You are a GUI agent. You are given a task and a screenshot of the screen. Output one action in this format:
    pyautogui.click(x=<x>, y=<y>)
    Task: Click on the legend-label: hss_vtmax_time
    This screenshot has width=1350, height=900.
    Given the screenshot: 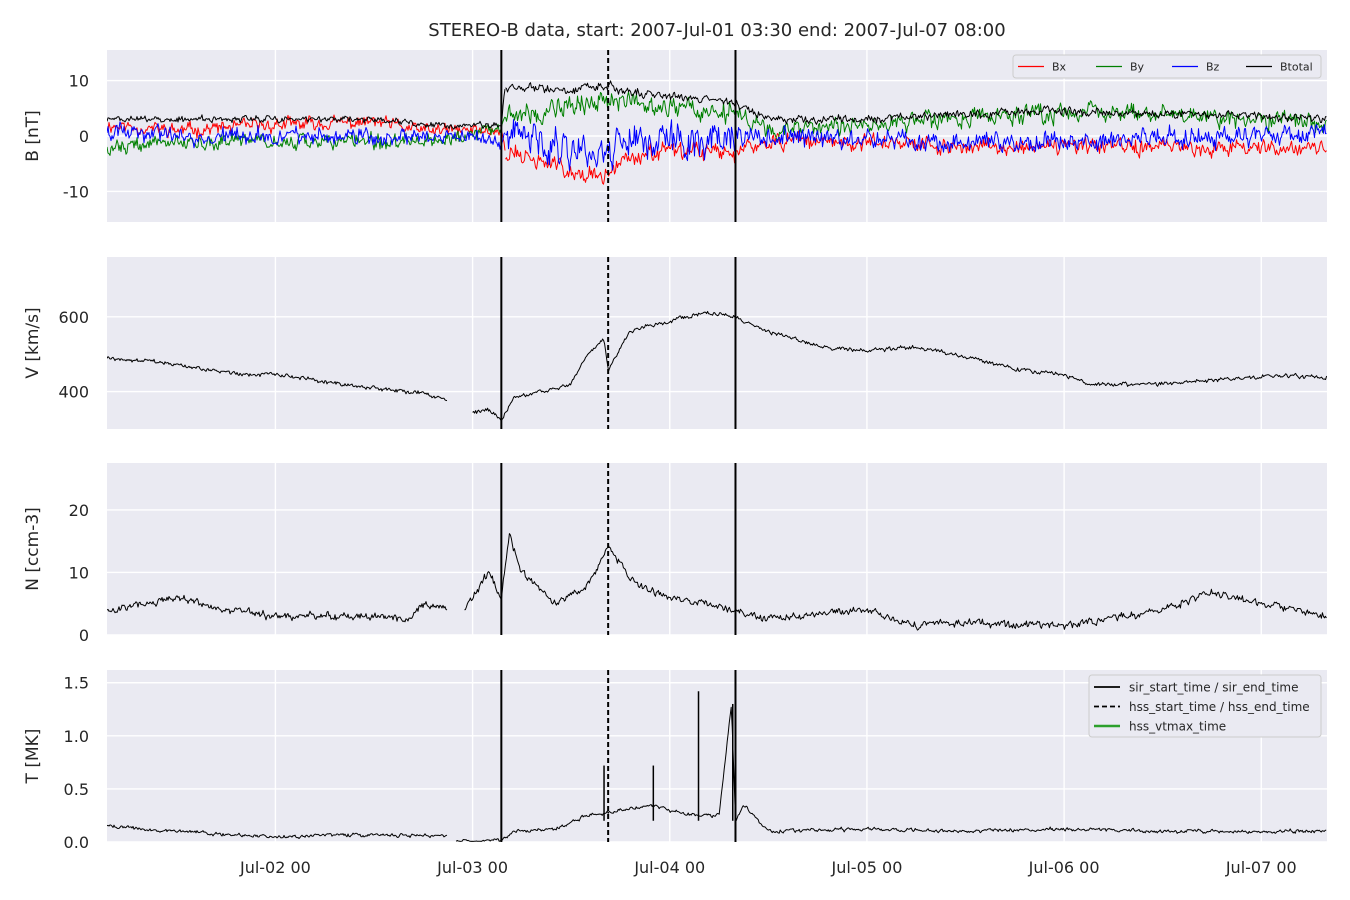 What is the action you would take?
    pyautogui.click(x=1177, y=727)
    